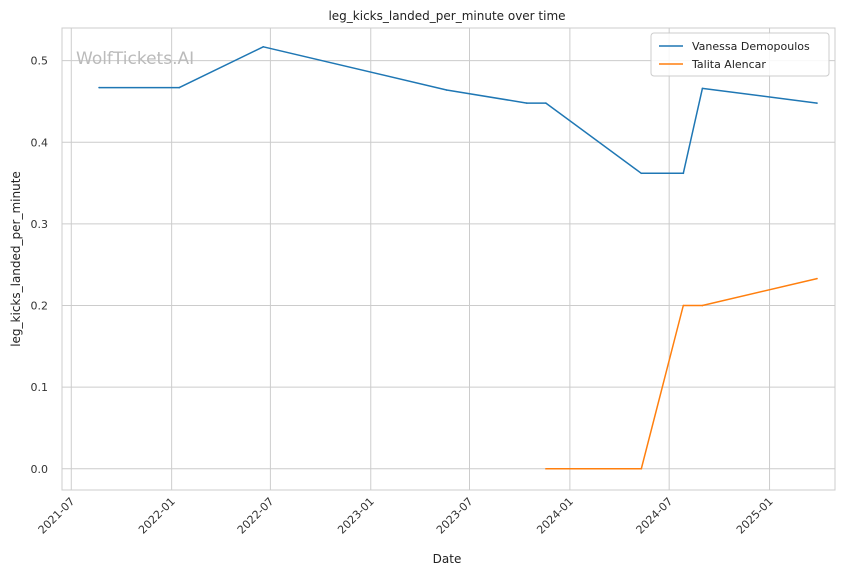 The width and height of the screenshot is (844, 575). I want to click on y-tick-labels: 0.0 0.1 0.2 0.3 0.4 0.5, so click(40, 265).